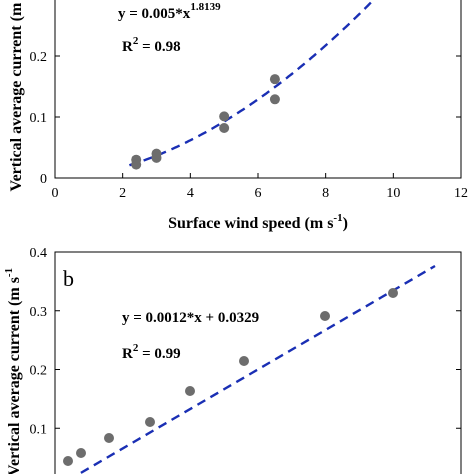  I want to click on panel-a-equation: y = 0.005*x1.8139, so click(169, 11).